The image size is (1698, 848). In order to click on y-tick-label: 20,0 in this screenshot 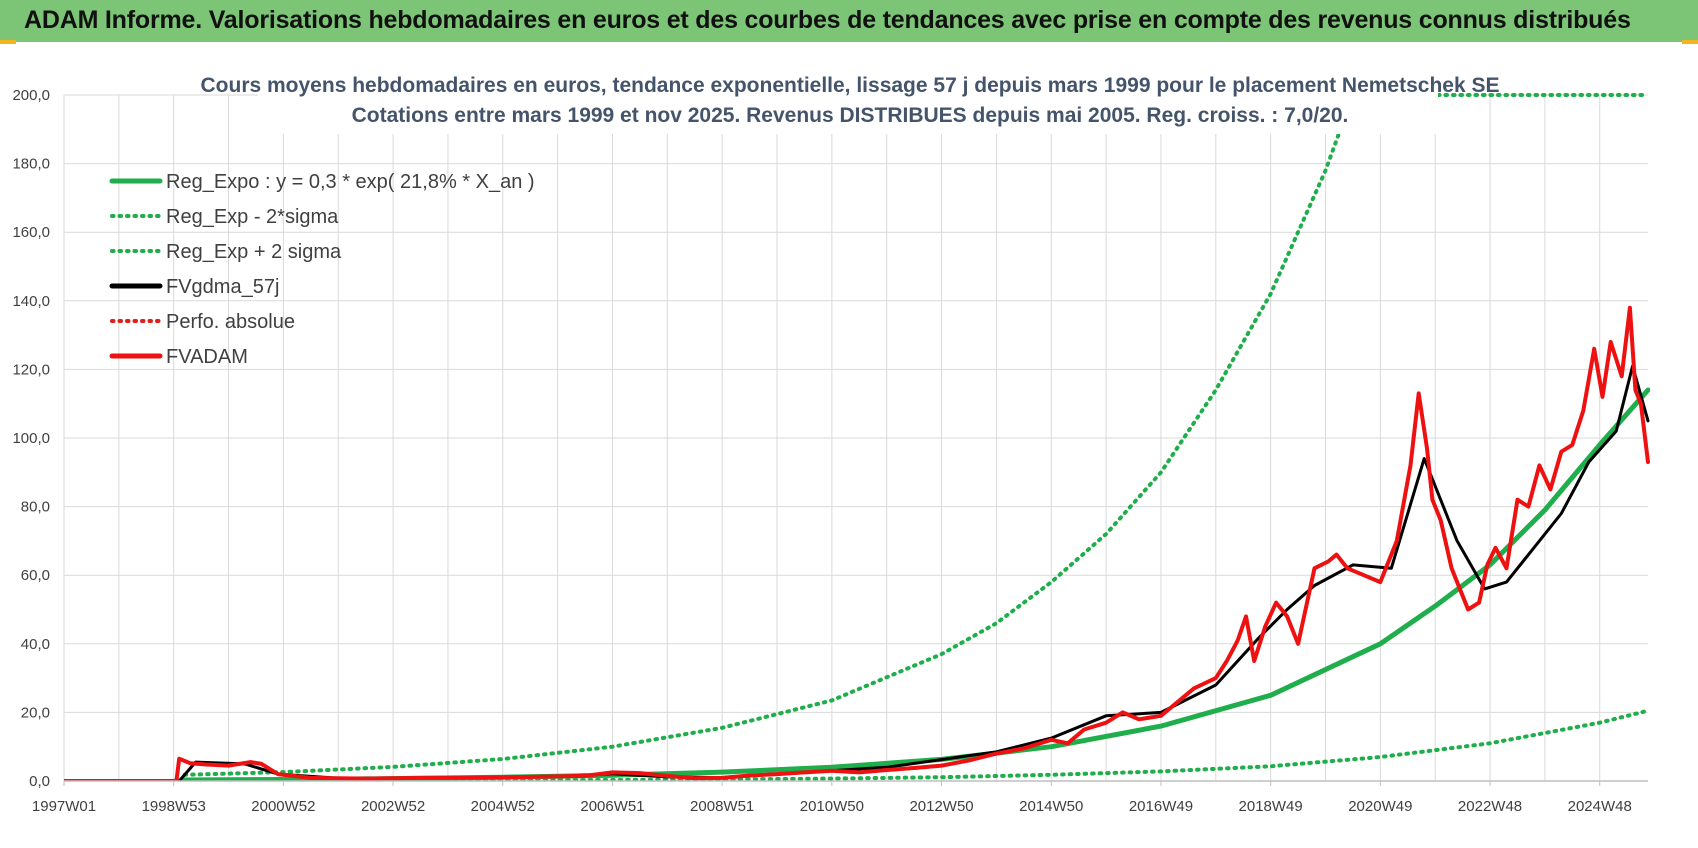, I will do `click(35, 712)`.